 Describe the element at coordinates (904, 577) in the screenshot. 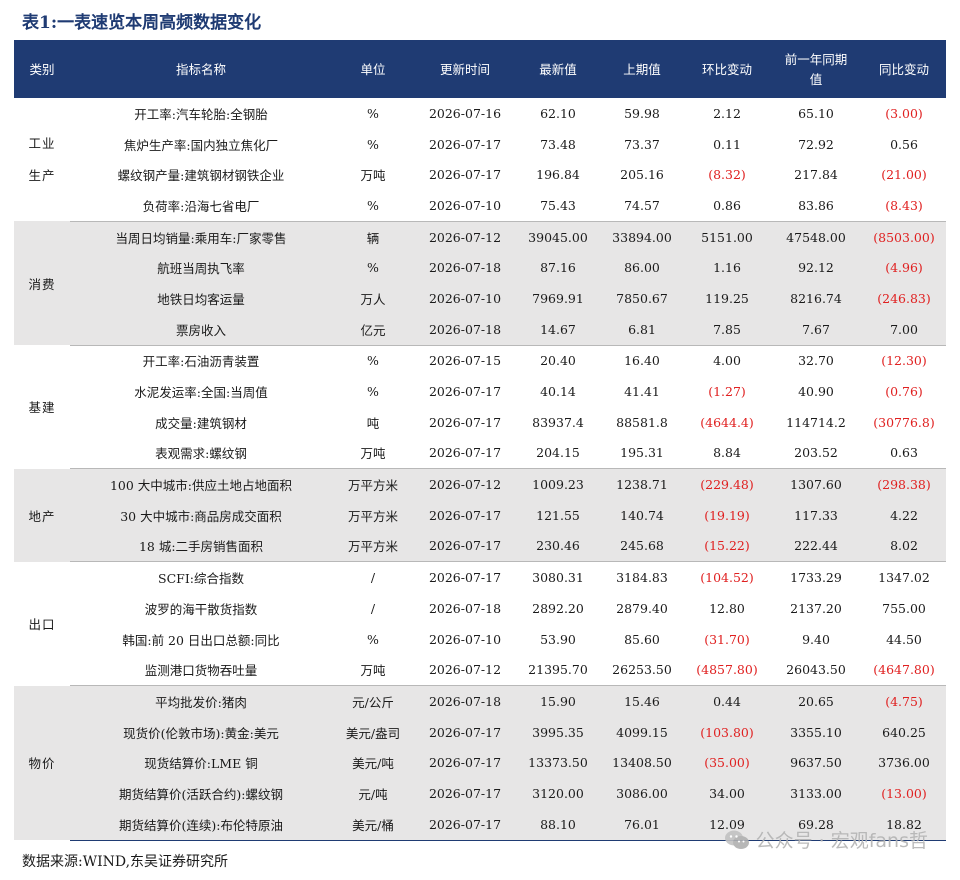

I see `yoy-change-cell: 1347.02` at that location.